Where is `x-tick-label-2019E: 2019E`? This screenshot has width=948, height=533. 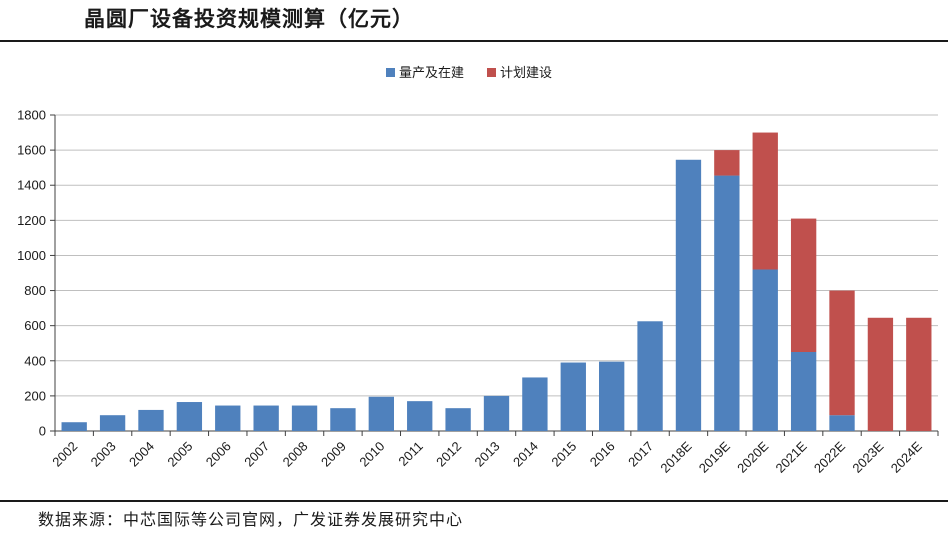
x-tick-label-2019E: 2019E is located at coordinates (714, 456).